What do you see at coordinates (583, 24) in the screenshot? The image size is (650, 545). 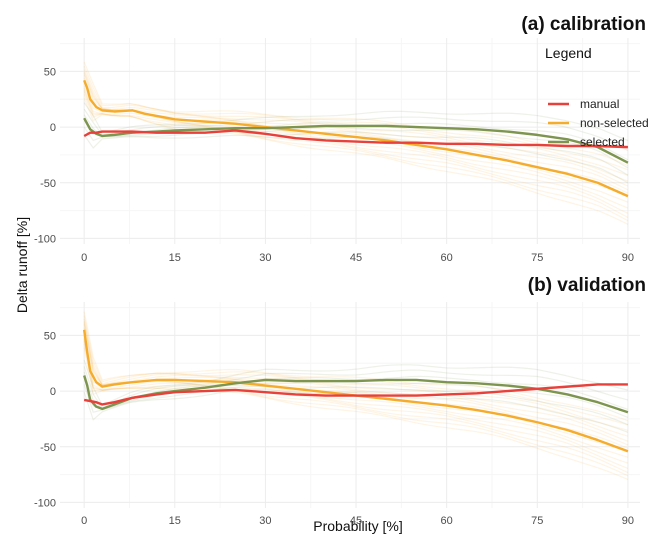 I see `panel-title: (a) calibration` at bounding box center [583, 24].